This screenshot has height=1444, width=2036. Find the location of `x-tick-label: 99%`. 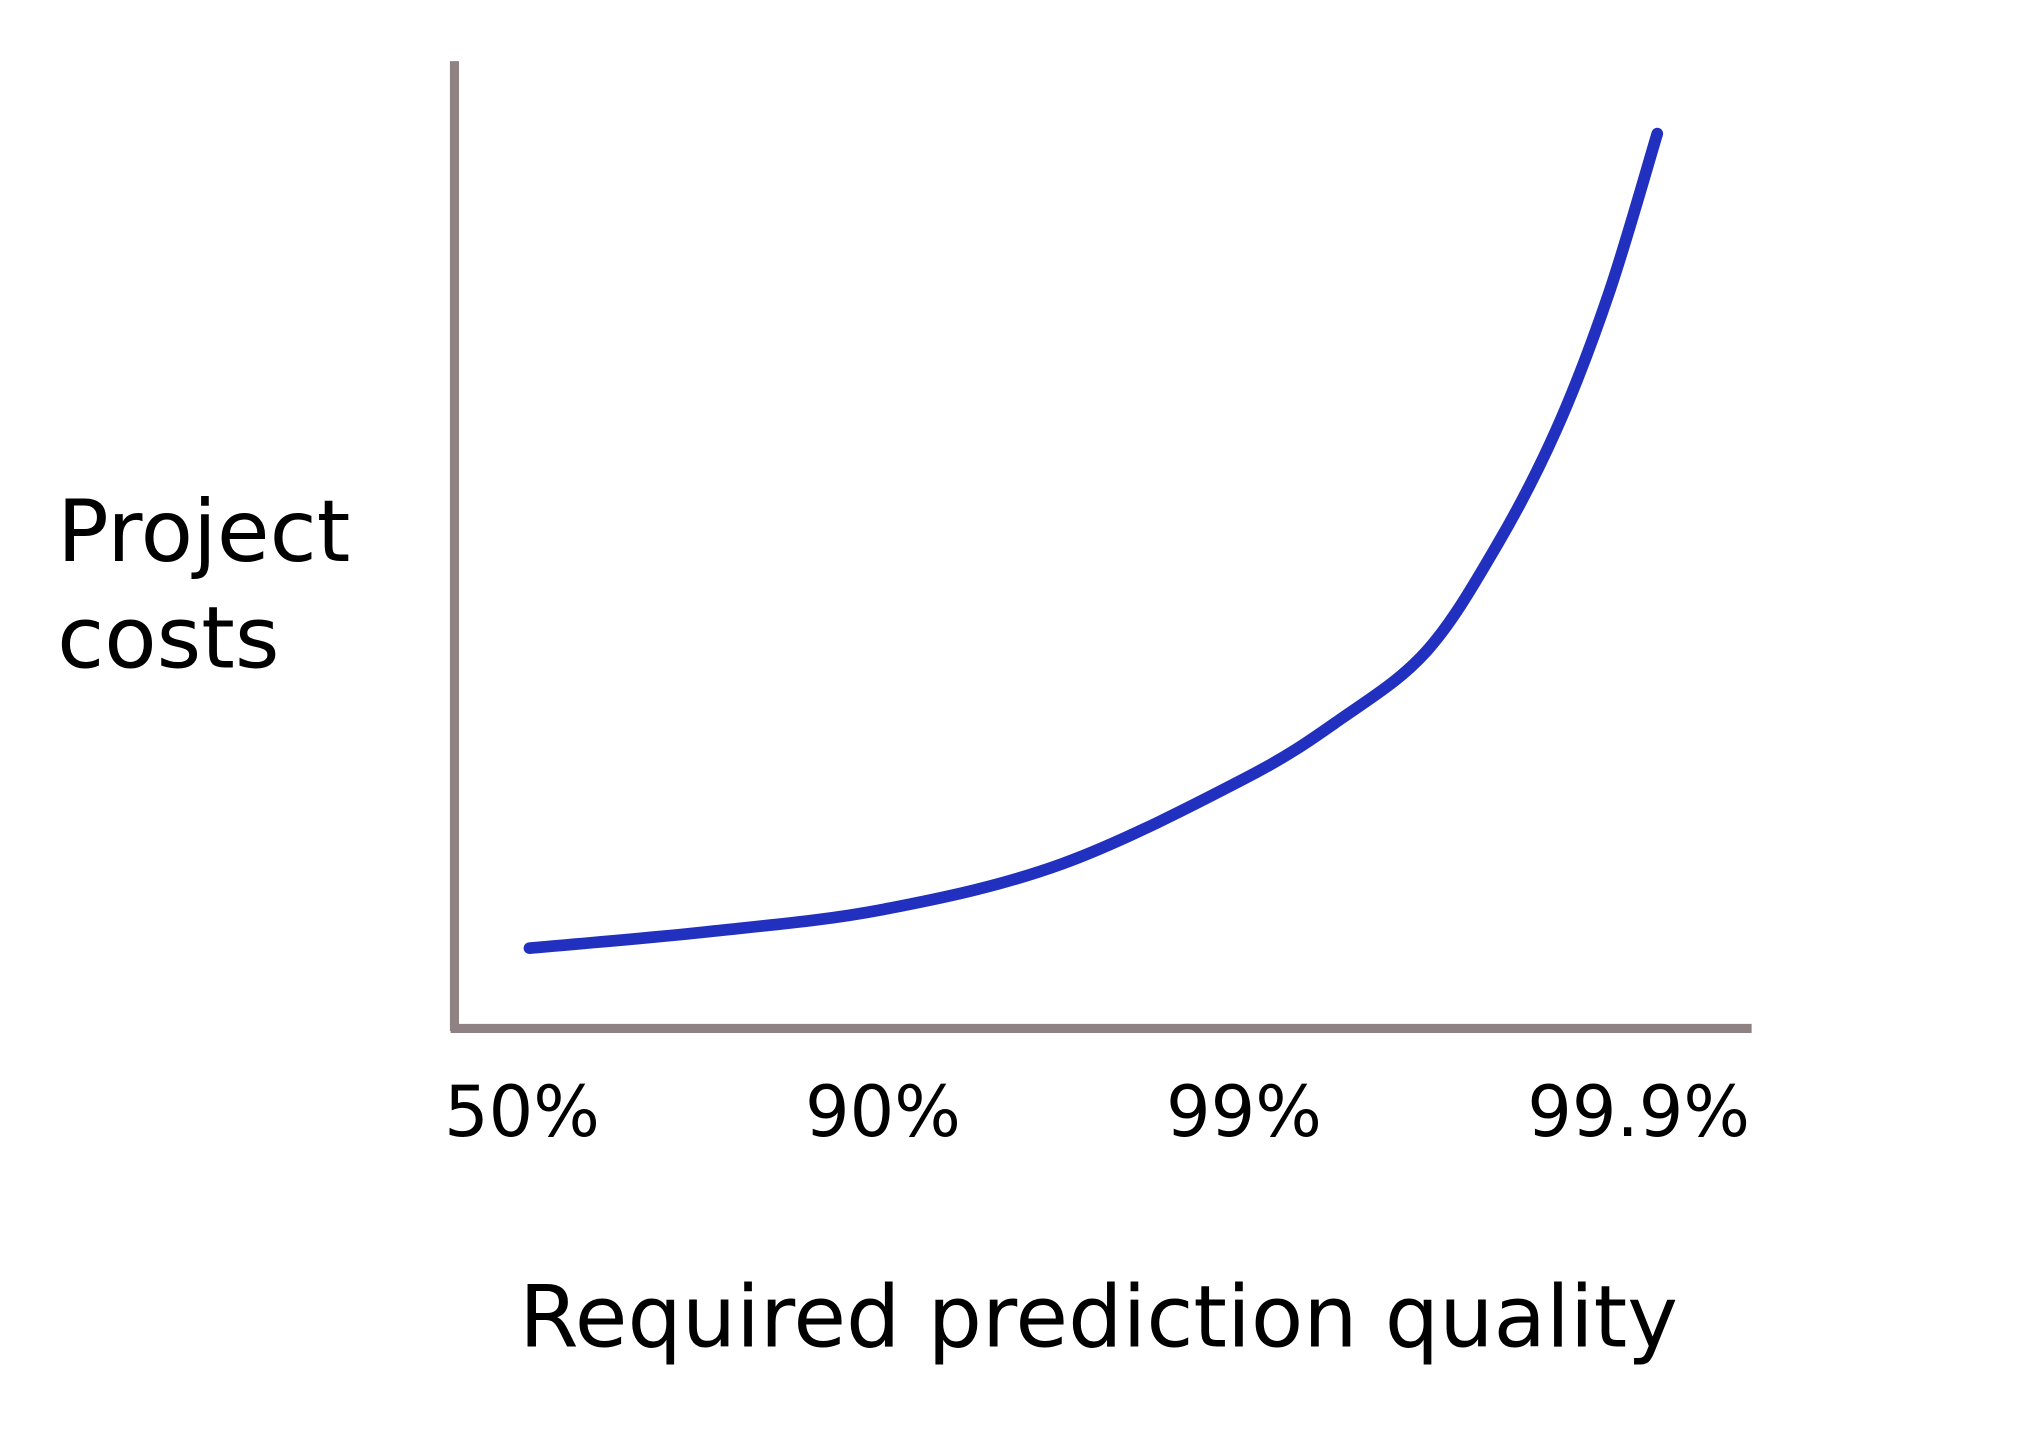

x-tick-label: 99% is located at coordinates (1244, 1112).